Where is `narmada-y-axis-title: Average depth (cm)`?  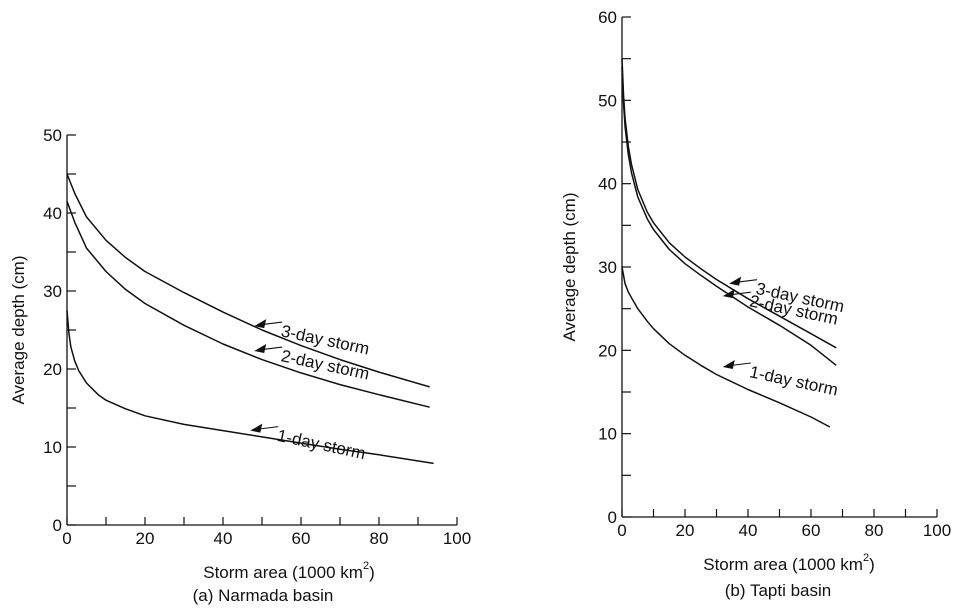 narmada-y-axis-title: Average depth (cm) is located at coordinates (18, 330).